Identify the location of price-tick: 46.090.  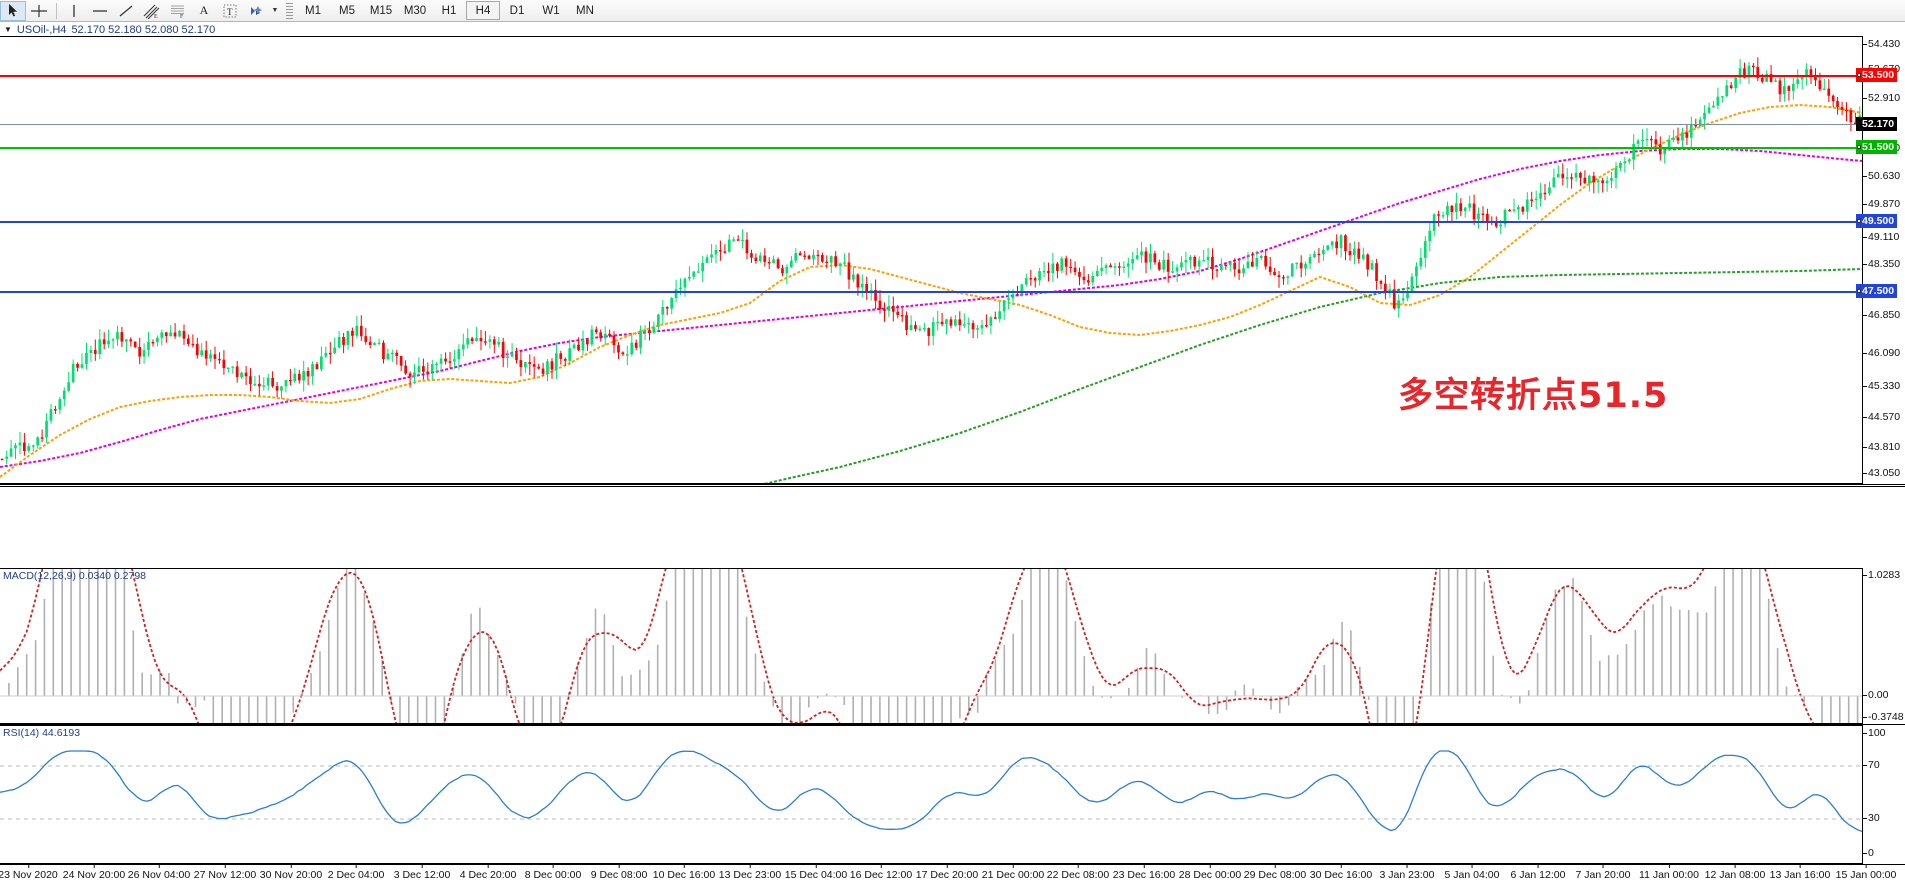
(1881, 353).